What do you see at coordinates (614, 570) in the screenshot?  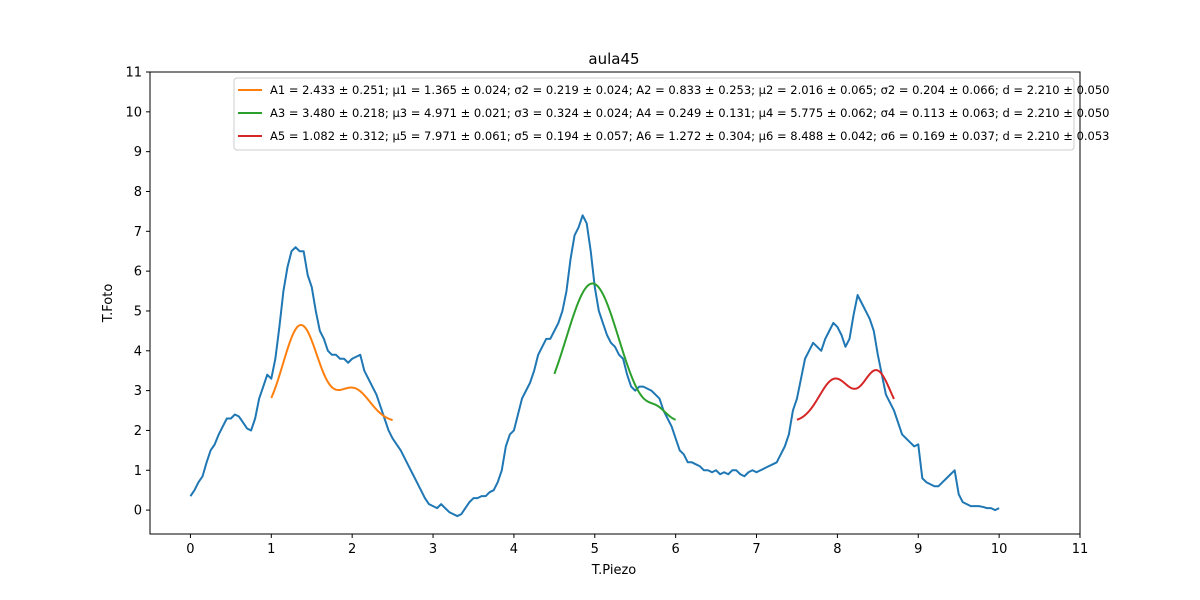 I see `x-axis-label: T.Piezo` at bounding box center [614, 570].